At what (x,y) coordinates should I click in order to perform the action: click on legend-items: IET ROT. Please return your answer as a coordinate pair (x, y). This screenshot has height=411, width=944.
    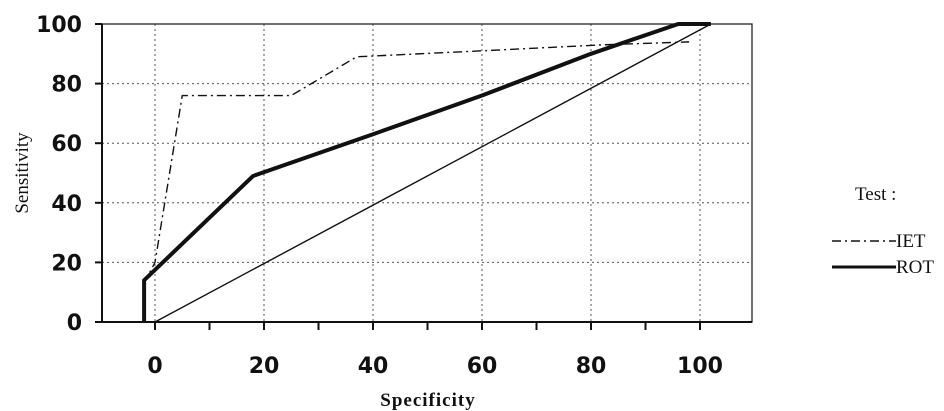
    Looking at the image, I should click on (883, 254).